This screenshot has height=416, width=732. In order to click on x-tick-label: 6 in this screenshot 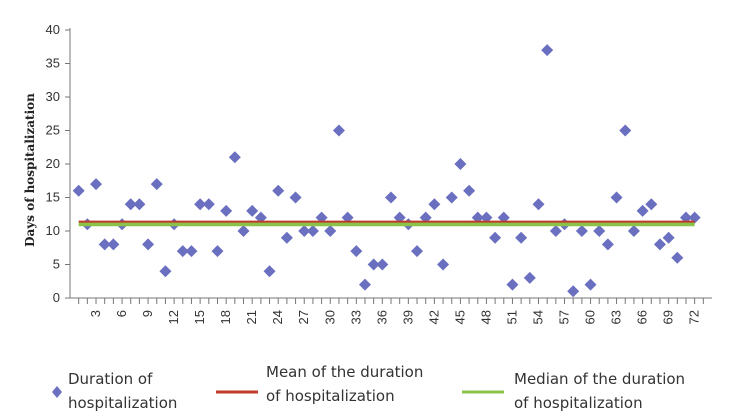, I will do `click(121, 313)`.